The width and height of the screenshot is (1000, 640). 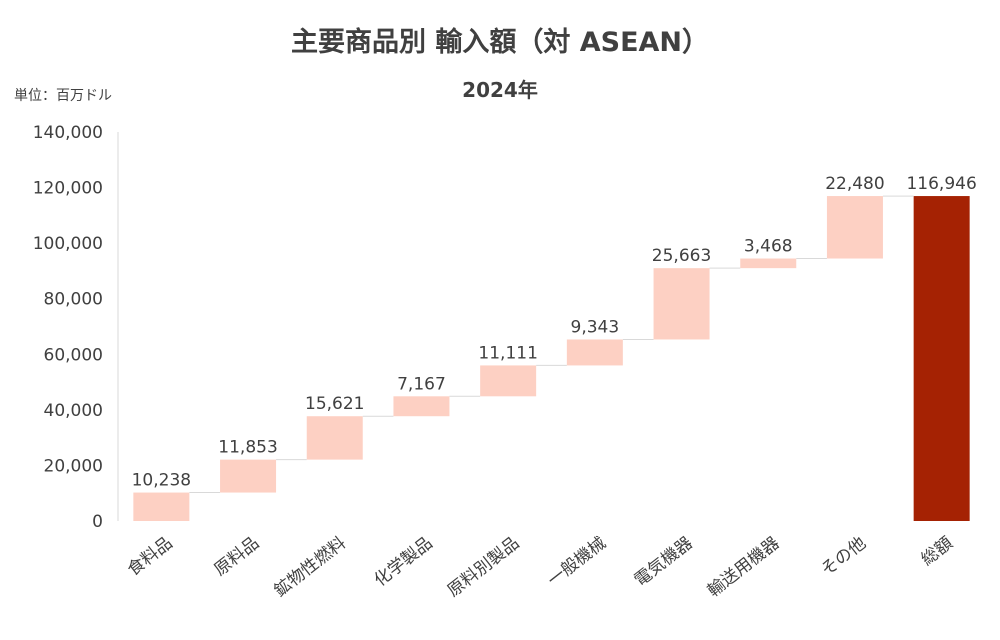 I want to click on data-label: 15,621, so click(x=334, y=404).